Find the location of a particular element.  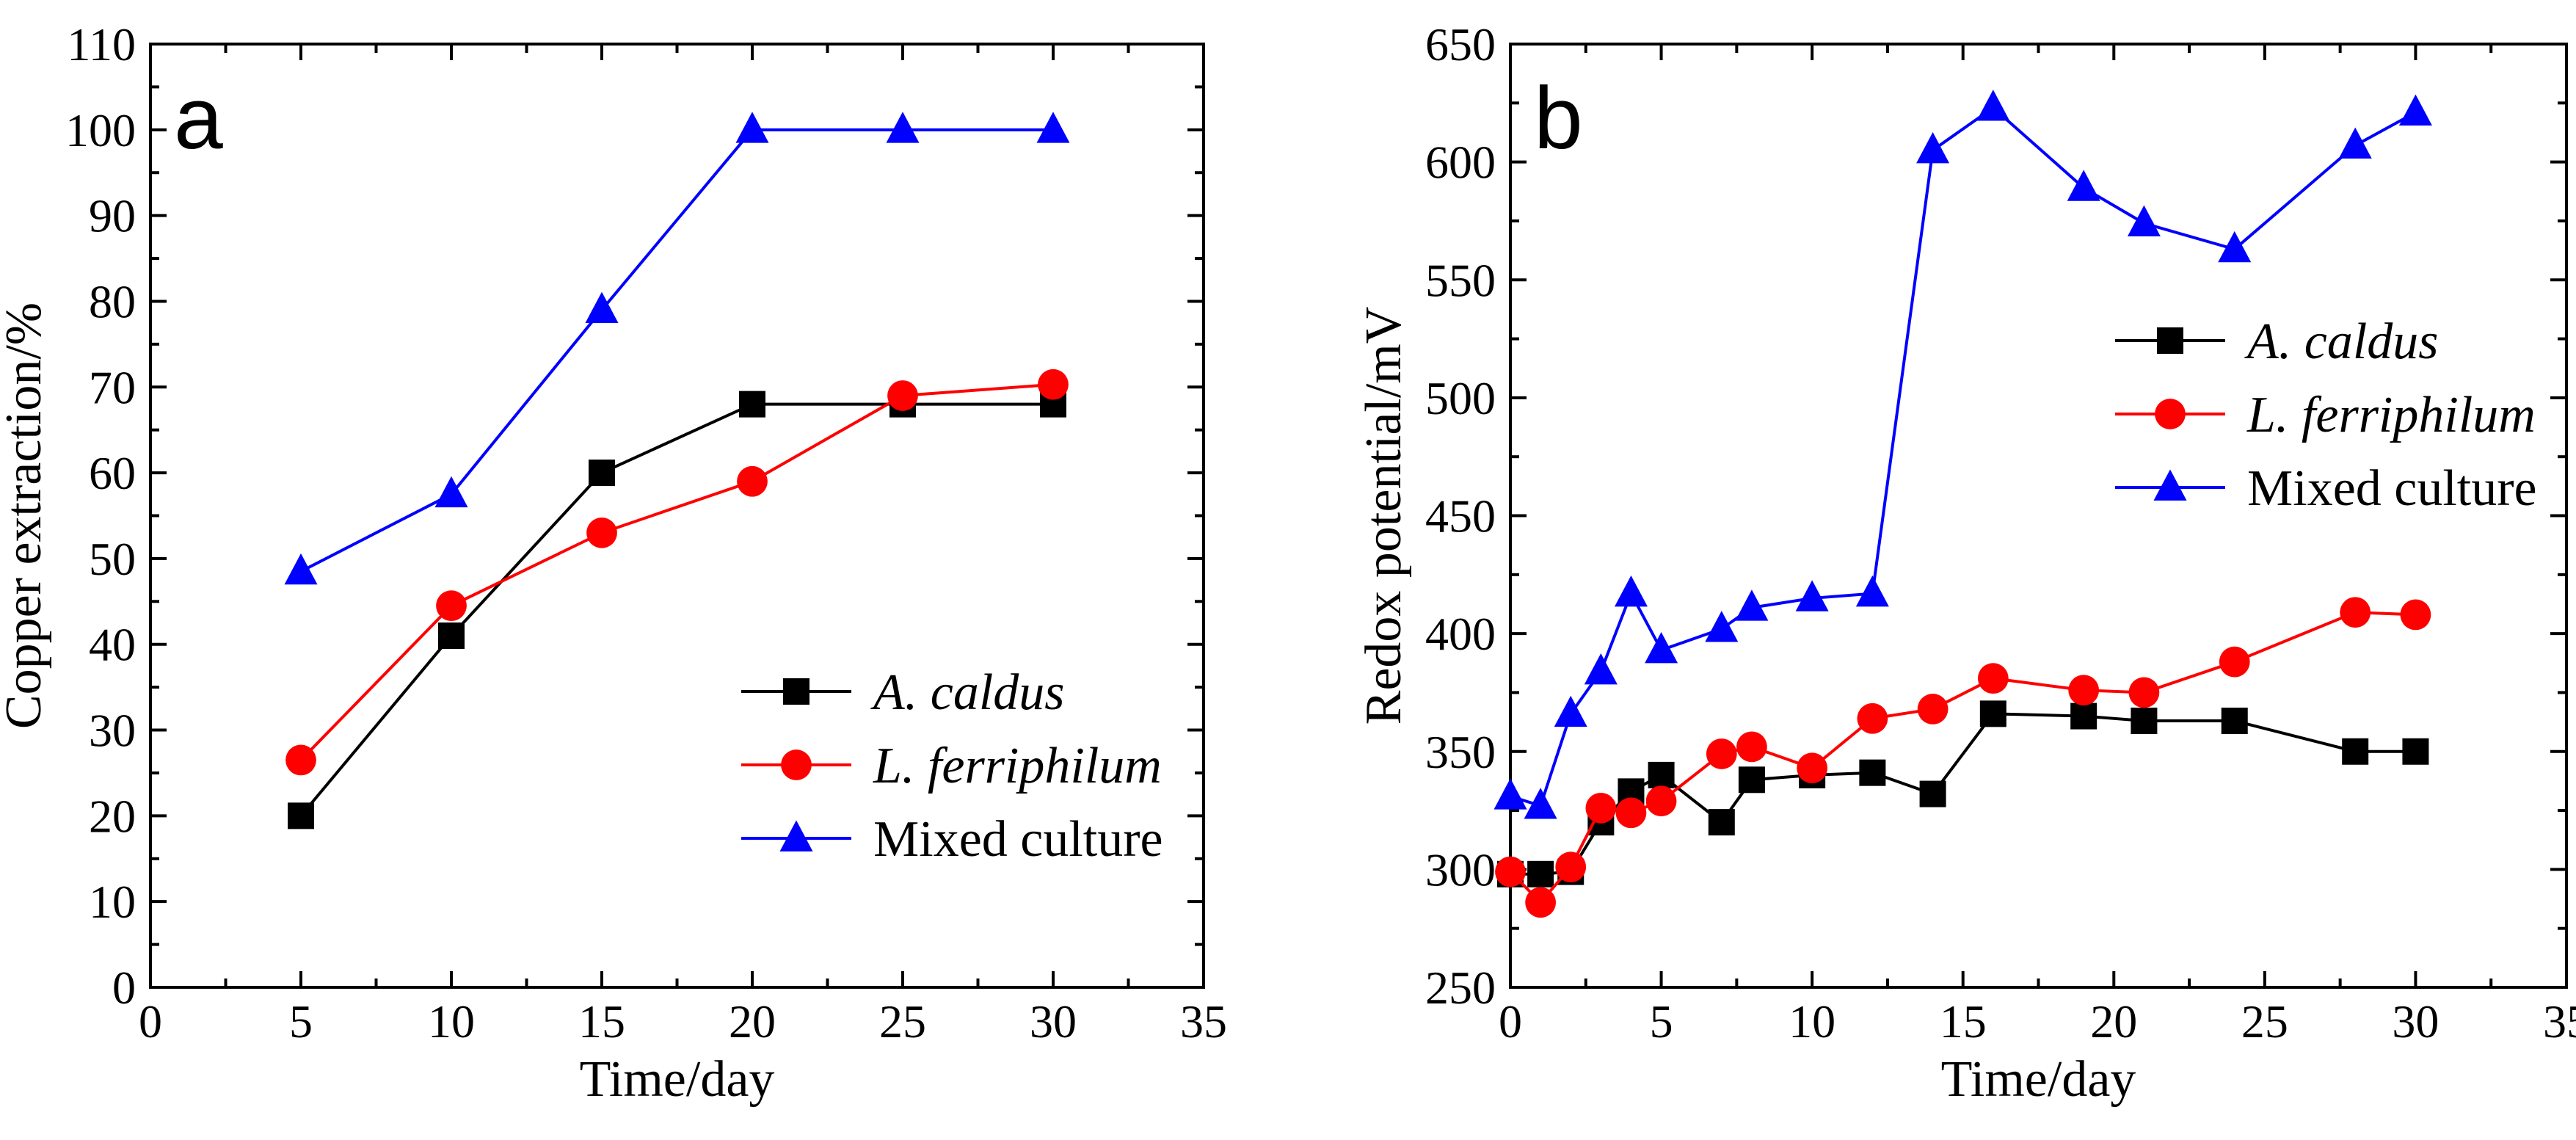

chart-a-x-tick-label: 20 is located at coordinates (752, 1021).